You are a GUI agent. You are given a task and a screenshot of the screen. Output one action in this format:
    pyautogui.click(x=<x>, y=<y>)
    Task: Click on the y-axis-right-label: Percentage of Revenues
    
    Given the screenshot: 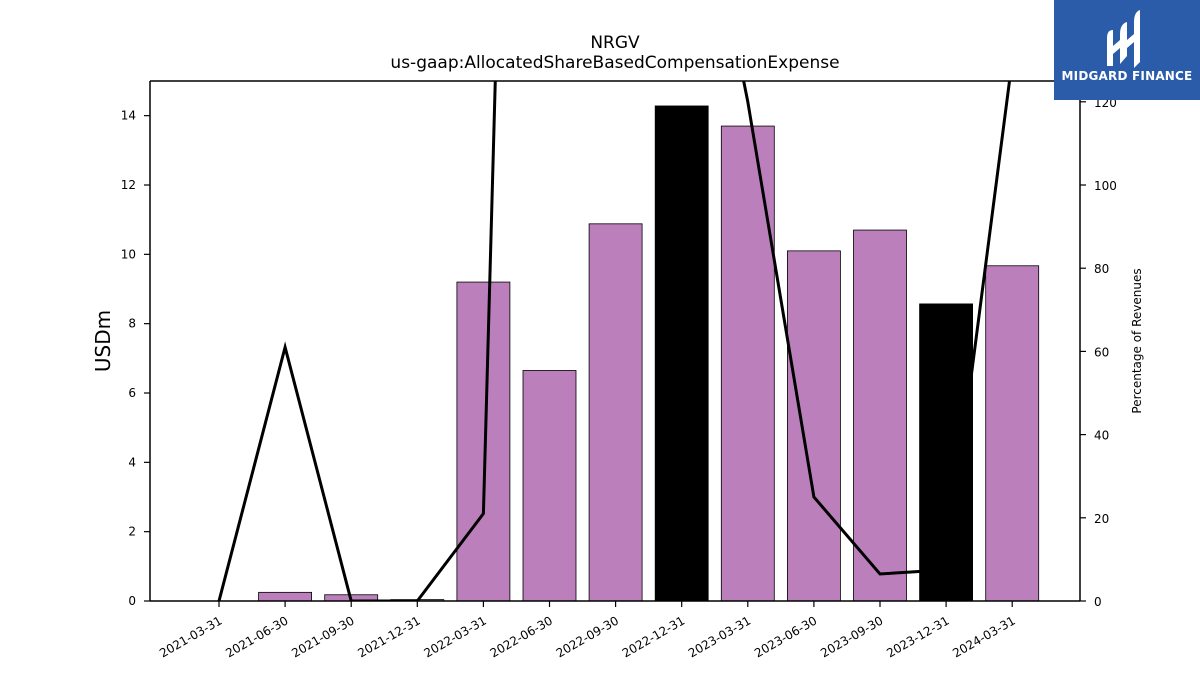 What is the action you would take?
    pyautogui.click(x=1137, y=340)
    